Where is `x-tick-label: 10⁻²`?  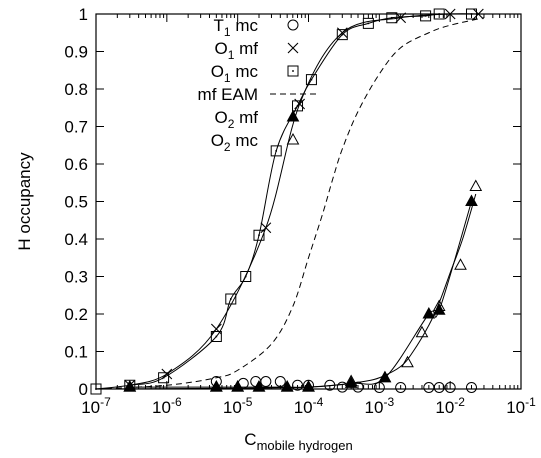
x-tick-label: 10⁻² is located at coordinates (450, 406).